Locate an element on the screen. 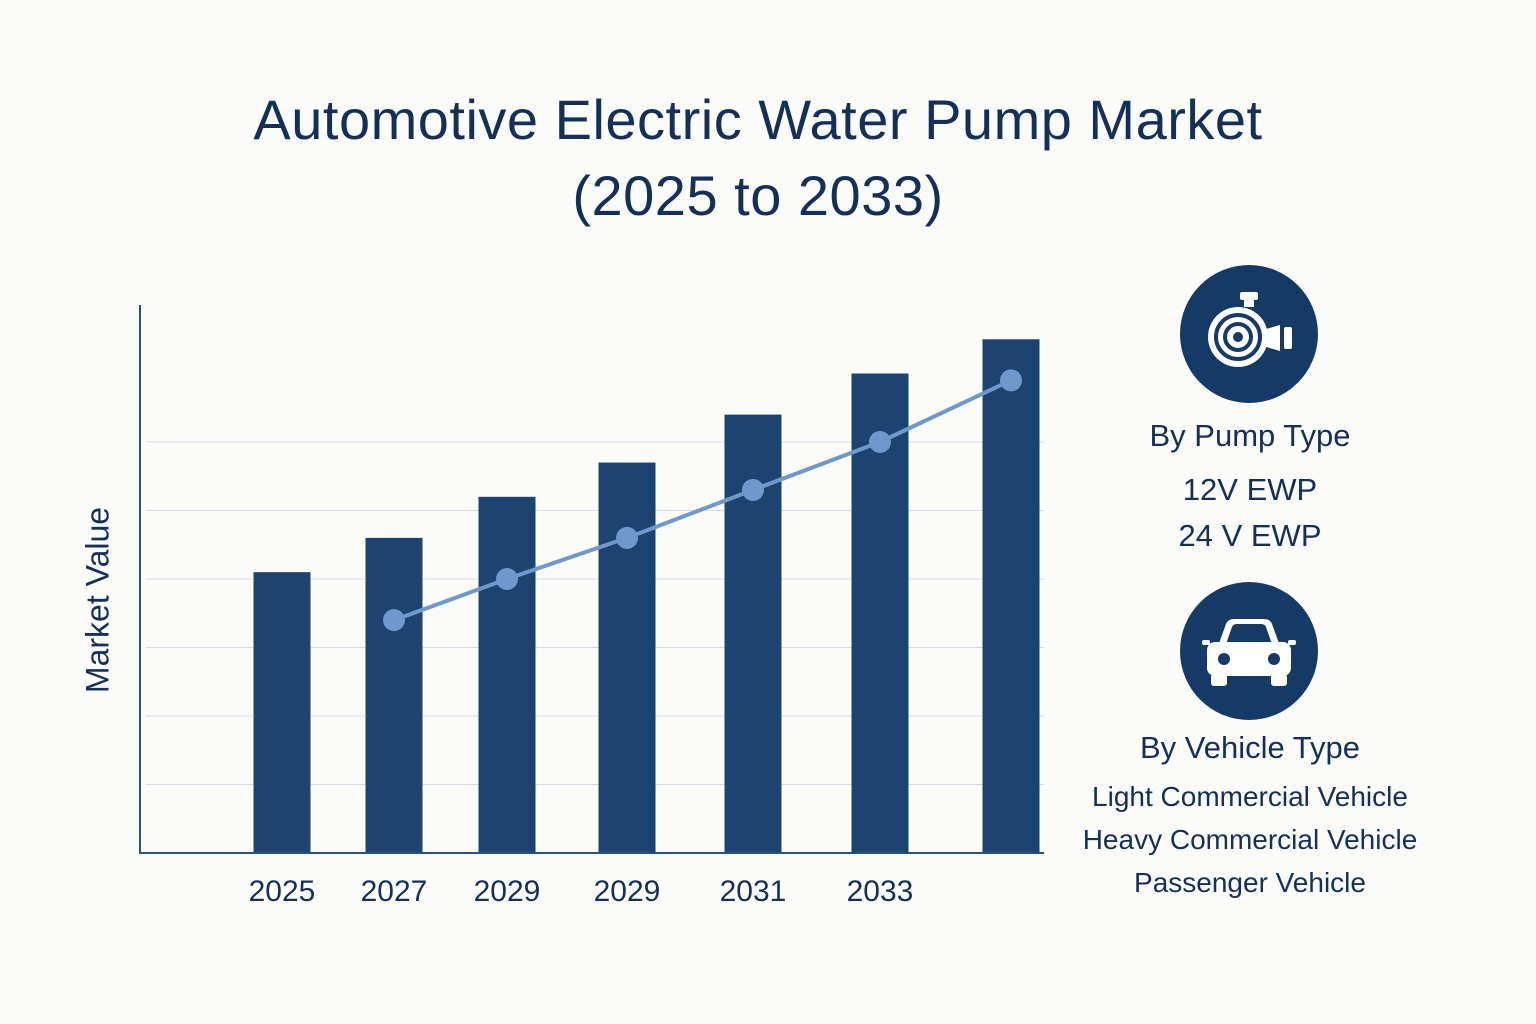 The width and height of the screenshot is (1536, 1024). vehicle-type-item: Light Commercial Vehicle is located at coordinates (1250, 796).